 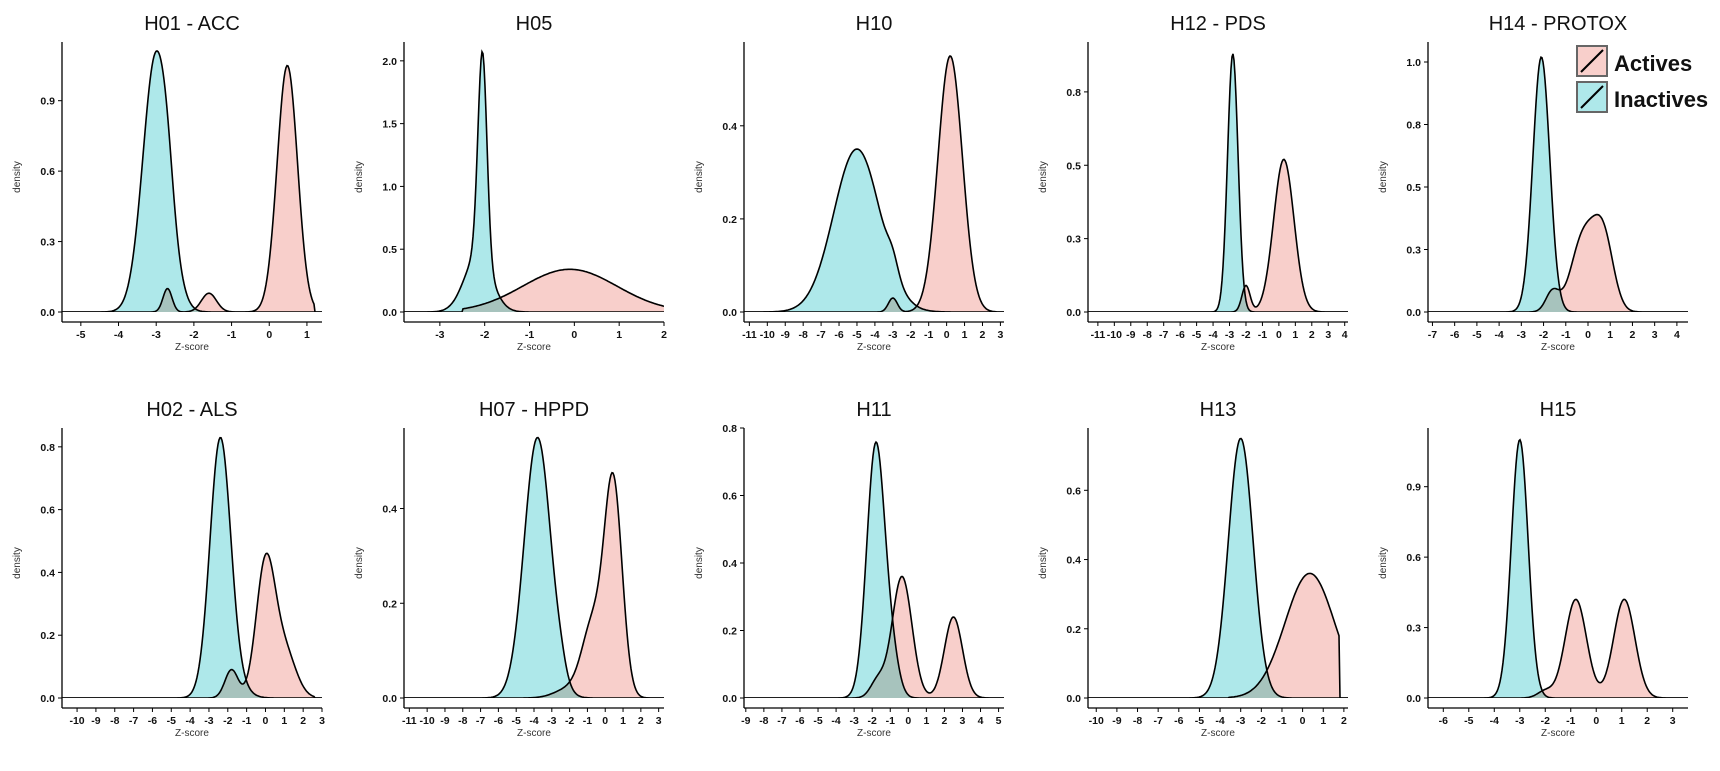 What do you see at coordinates (1043, 563) in the screenshot?
I see `y-axis-label: density` at bounding box center [1043, 563].